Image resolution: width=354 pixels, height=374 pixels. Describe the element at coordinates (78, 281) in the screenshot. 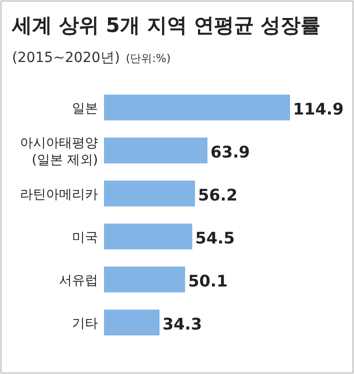

I see `y-tick-label: 서유럽` at that location.